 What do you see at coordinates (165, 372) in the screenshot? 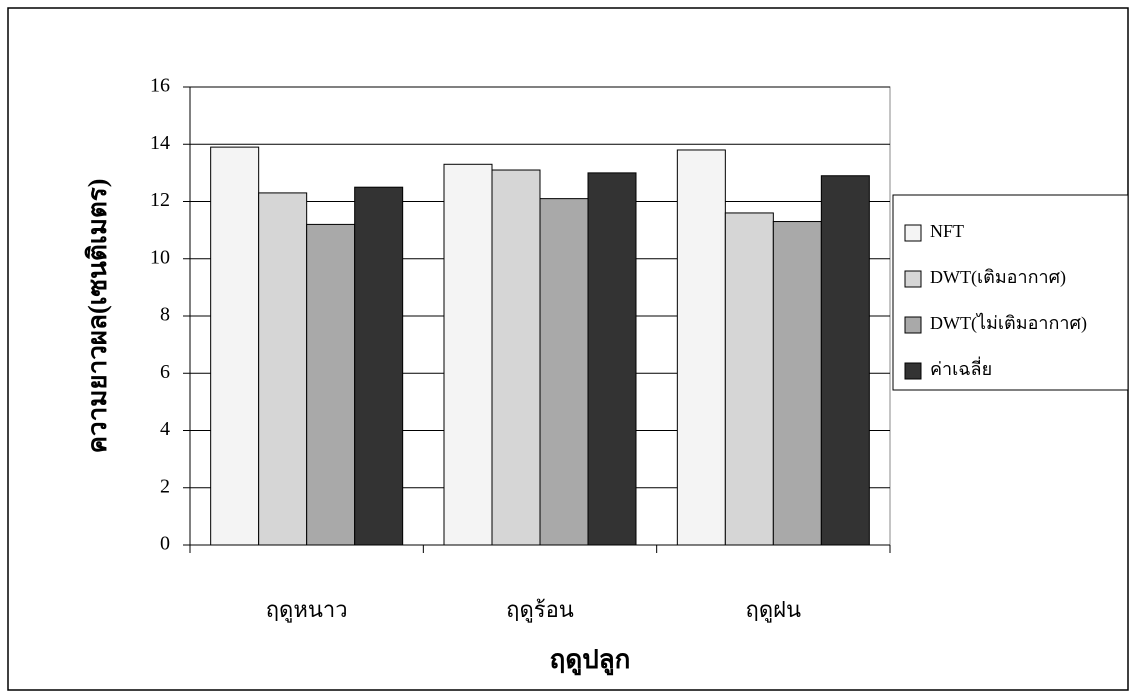
I see `y-tick-label: 6` at bounding box center [165, 372].